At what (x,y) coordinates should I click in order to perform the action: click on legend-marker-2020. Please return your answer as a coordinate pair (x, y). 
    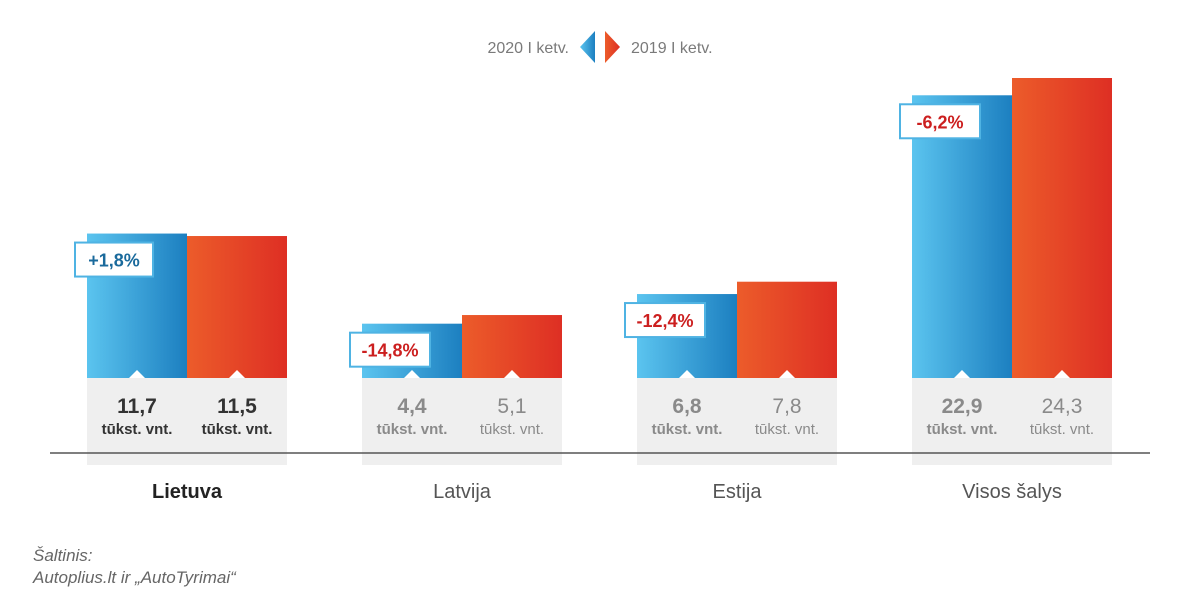
    Looking at the image, I should click on (587, 47).